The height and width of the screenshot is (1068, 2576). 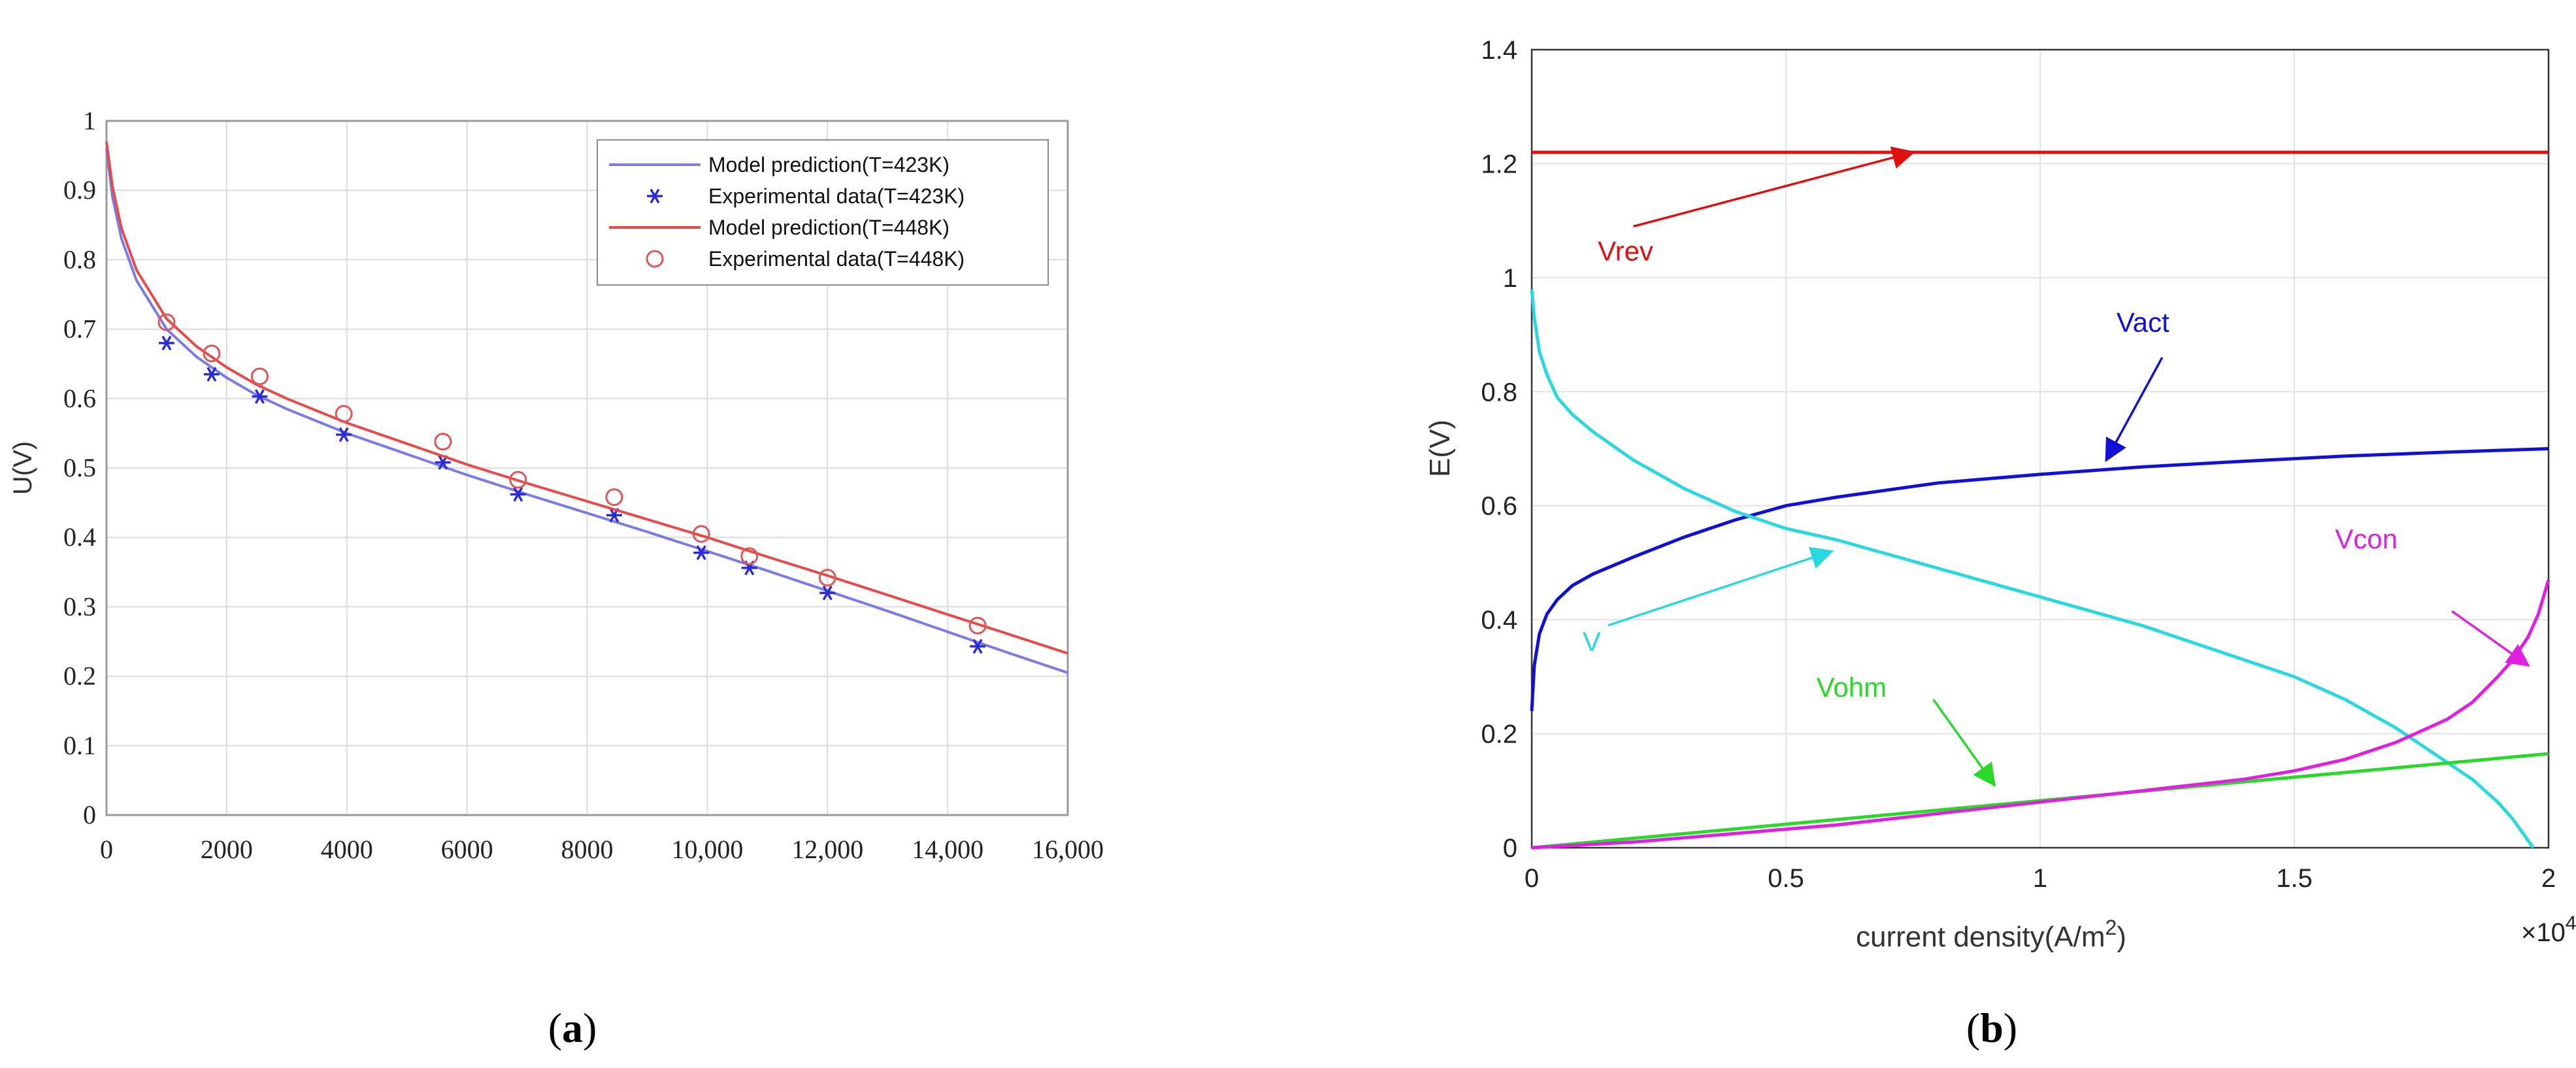 What do you see at coordinates (227, 849) in the screenshot?
I see `chart-a-x-tick-label: 2000` at bounding box center [227, 849].